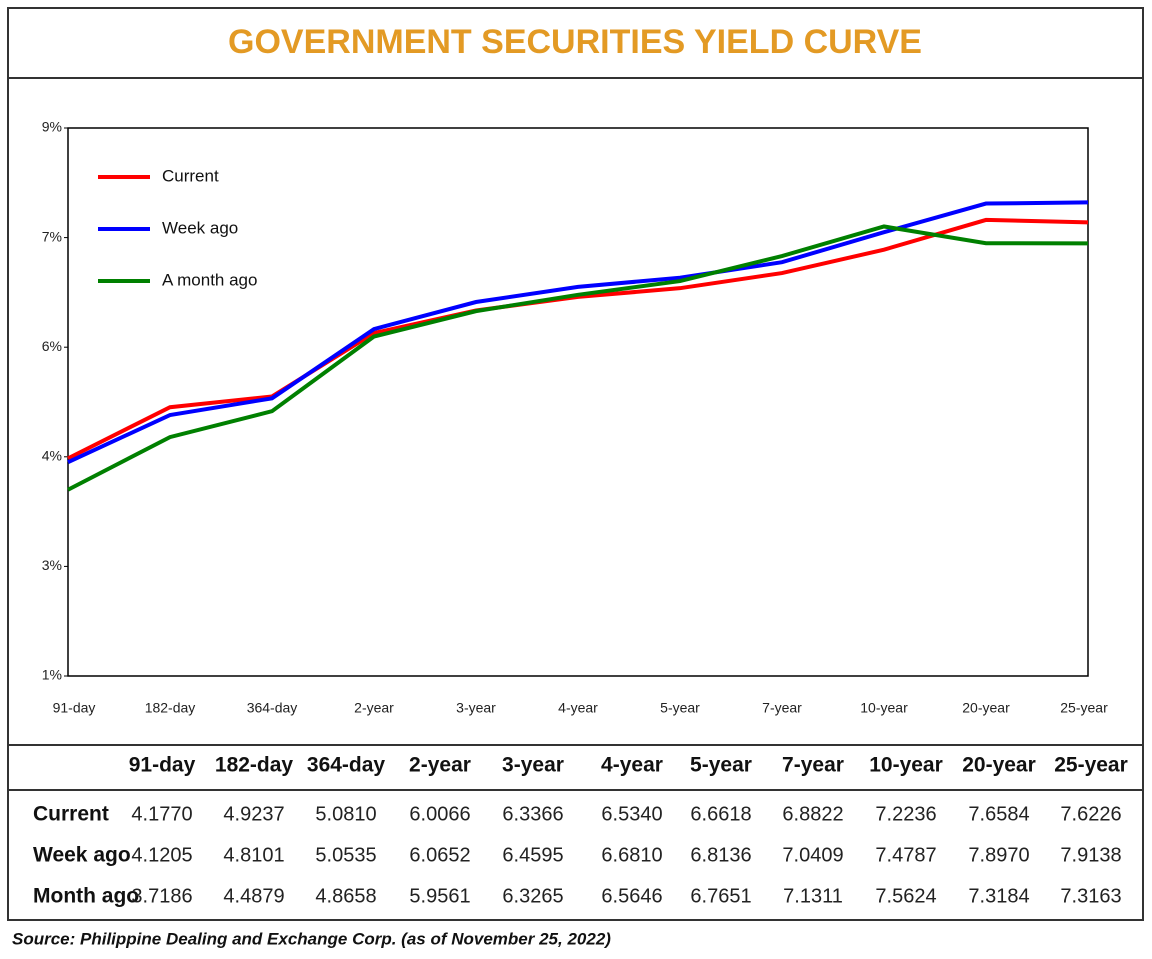 The height and width of the screenshot is (959, 1152). Describe the element at coordinates (52, 675) in the screenshot. I see `y-tick-label: 1%` at that location.